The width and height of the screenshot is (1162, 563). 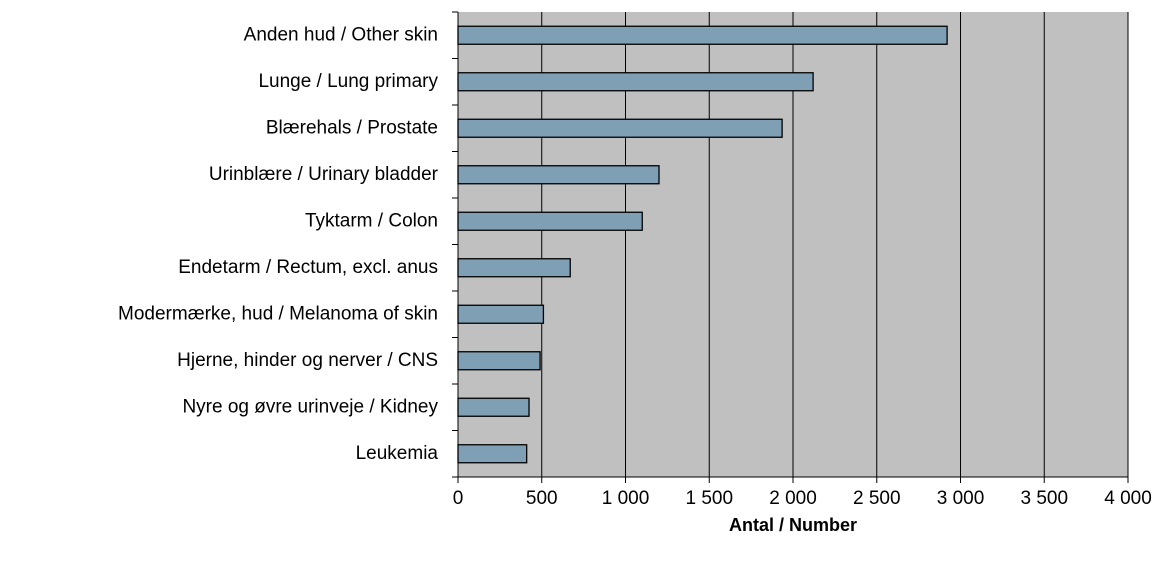 What do you see at coordinates (709, 498) in the screenshot?
I see `x-tick-label: 1 500` at bounding box center [709, 498].